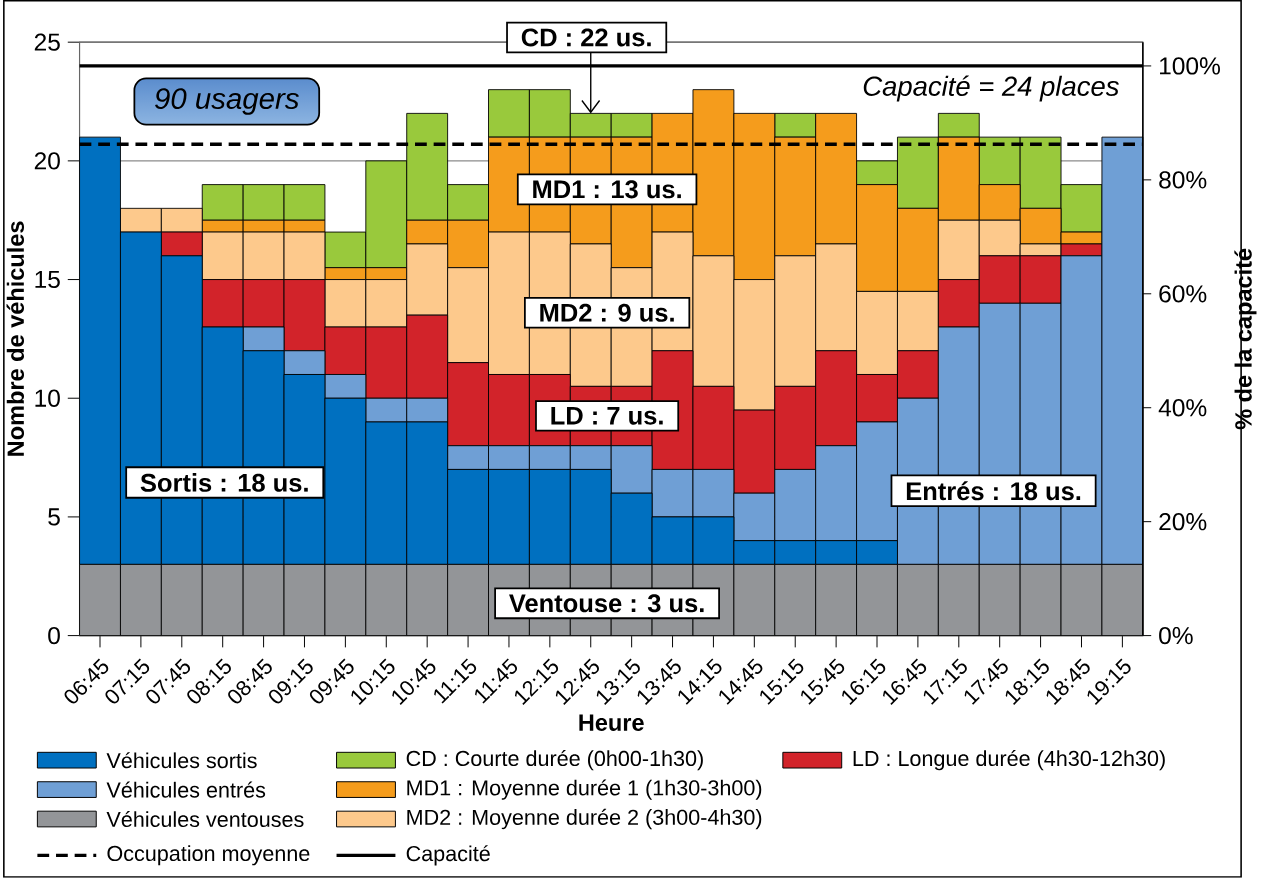 Image resolution: width=1263 pixels, height=878 pixels. Describe the element at coordinates (47, 280) in the screenshot. I see `y-tick-label: 15` at that location.